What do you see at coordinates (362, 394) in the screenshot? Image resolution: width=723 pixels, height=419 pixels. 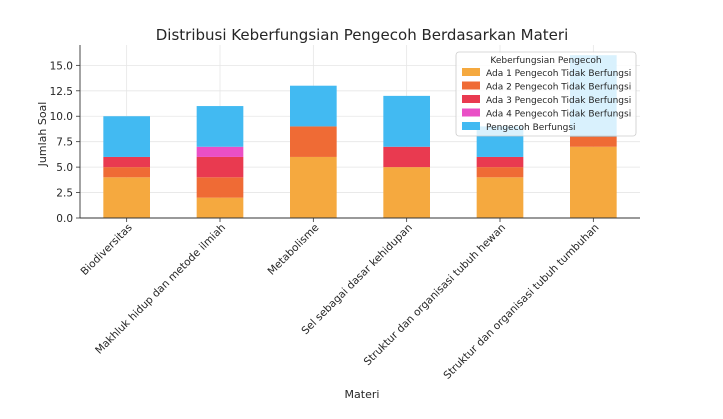 I see `x-axis-label: Materi` at bounding box center [362, 394].